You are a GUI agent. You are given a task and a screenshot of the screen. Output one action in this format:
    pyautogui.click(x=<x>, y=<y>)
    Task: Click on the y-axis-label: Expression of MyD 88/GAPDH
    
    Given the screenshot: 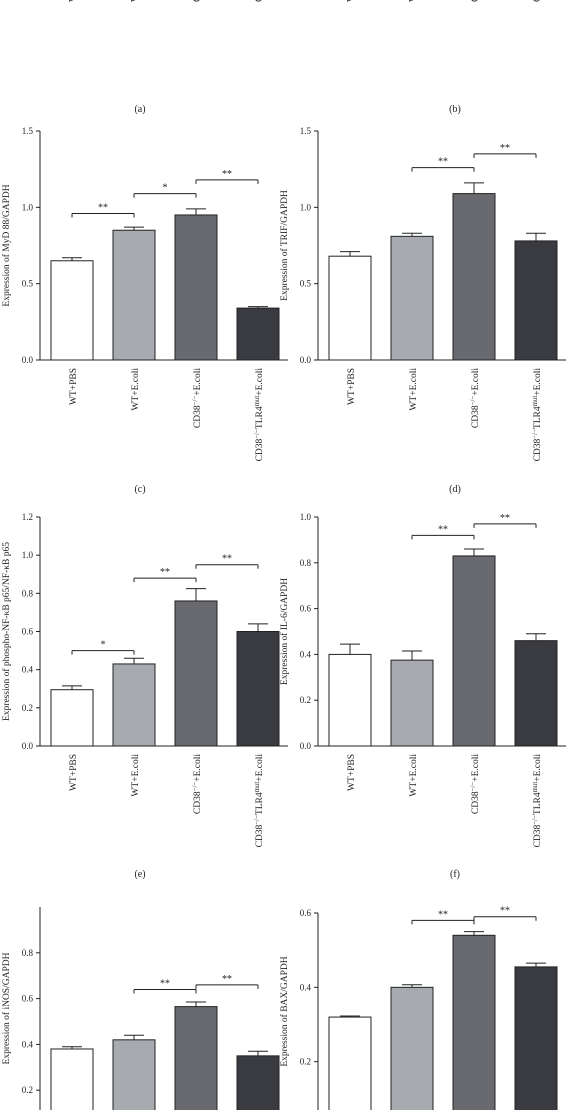 What is the action you would take?
    pyautogui.click(x=6, y=245)
    